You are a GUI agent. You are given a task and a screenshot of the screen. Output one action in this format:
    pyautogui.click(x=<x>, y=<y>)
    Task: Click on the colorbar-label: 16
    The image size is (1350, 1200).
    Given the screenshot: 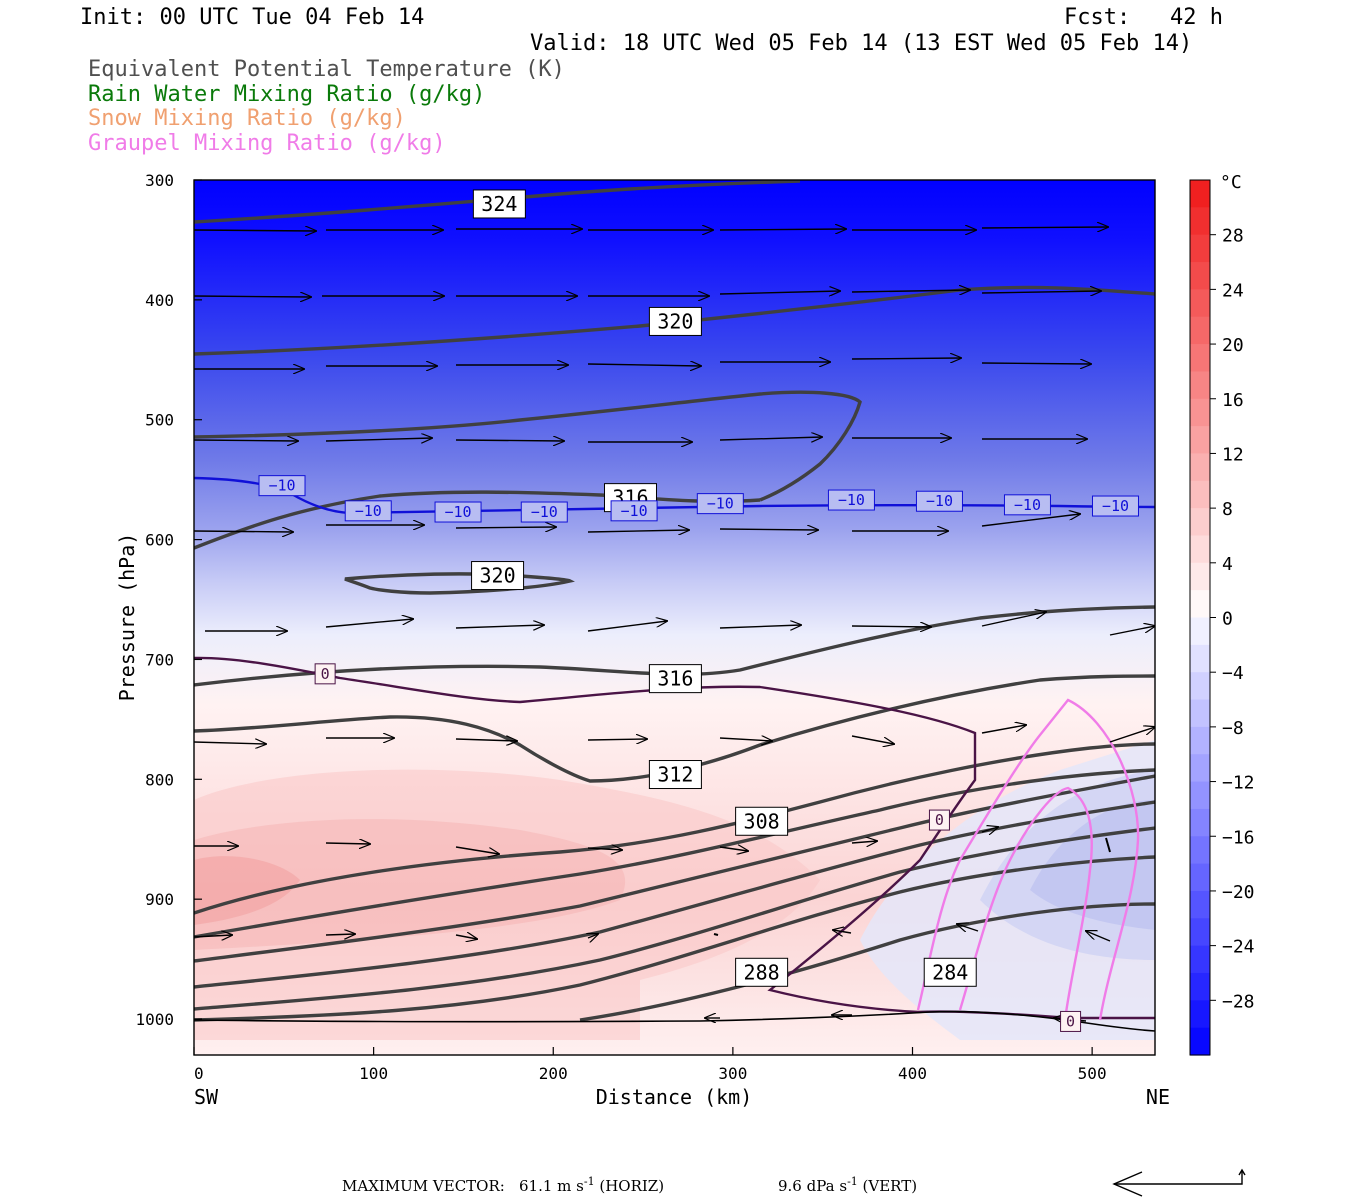 What is the action you would take?
    pyautogui.click(x=1233, y=400)
    